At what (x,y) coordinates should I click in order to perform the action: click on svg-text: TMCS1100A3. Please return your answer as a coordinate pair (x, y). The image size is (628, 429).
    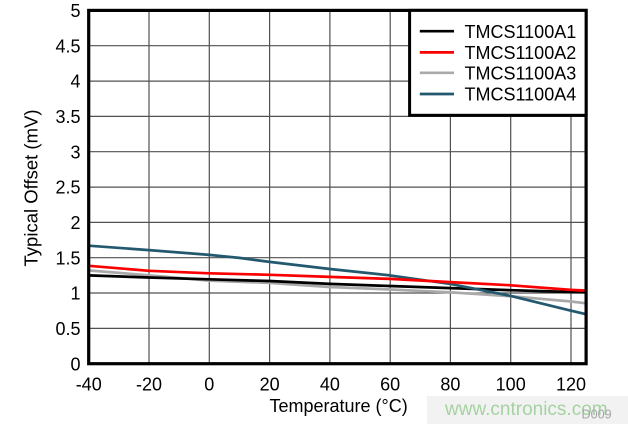
    Looking at the image, I should click on (521, 73).